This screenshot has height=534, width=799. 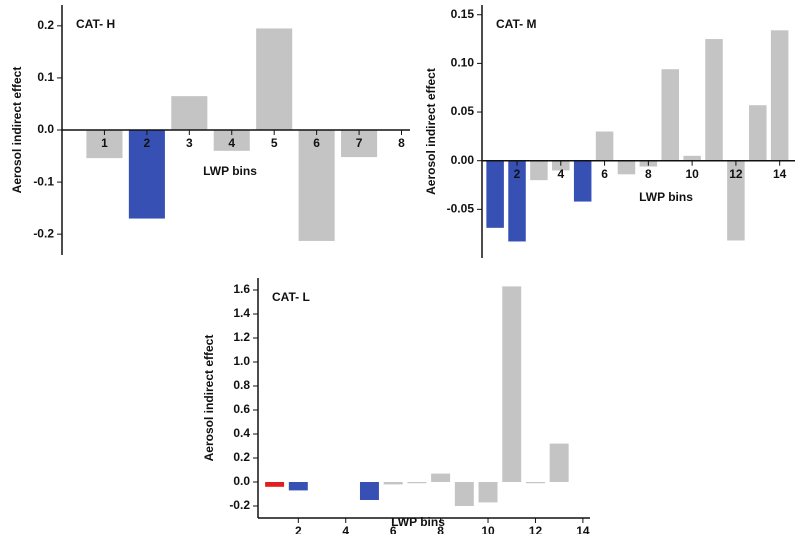 What do you see at coordinates (274, 143) in the screenshot?
I see `x-tick-label: 5` at bounding box center [274, 143].